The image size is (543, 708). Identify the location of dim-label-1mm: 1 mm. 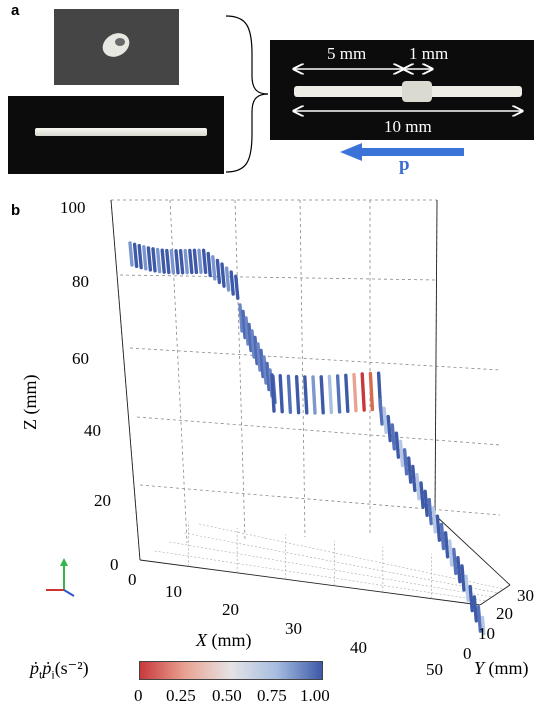
(429, 53).